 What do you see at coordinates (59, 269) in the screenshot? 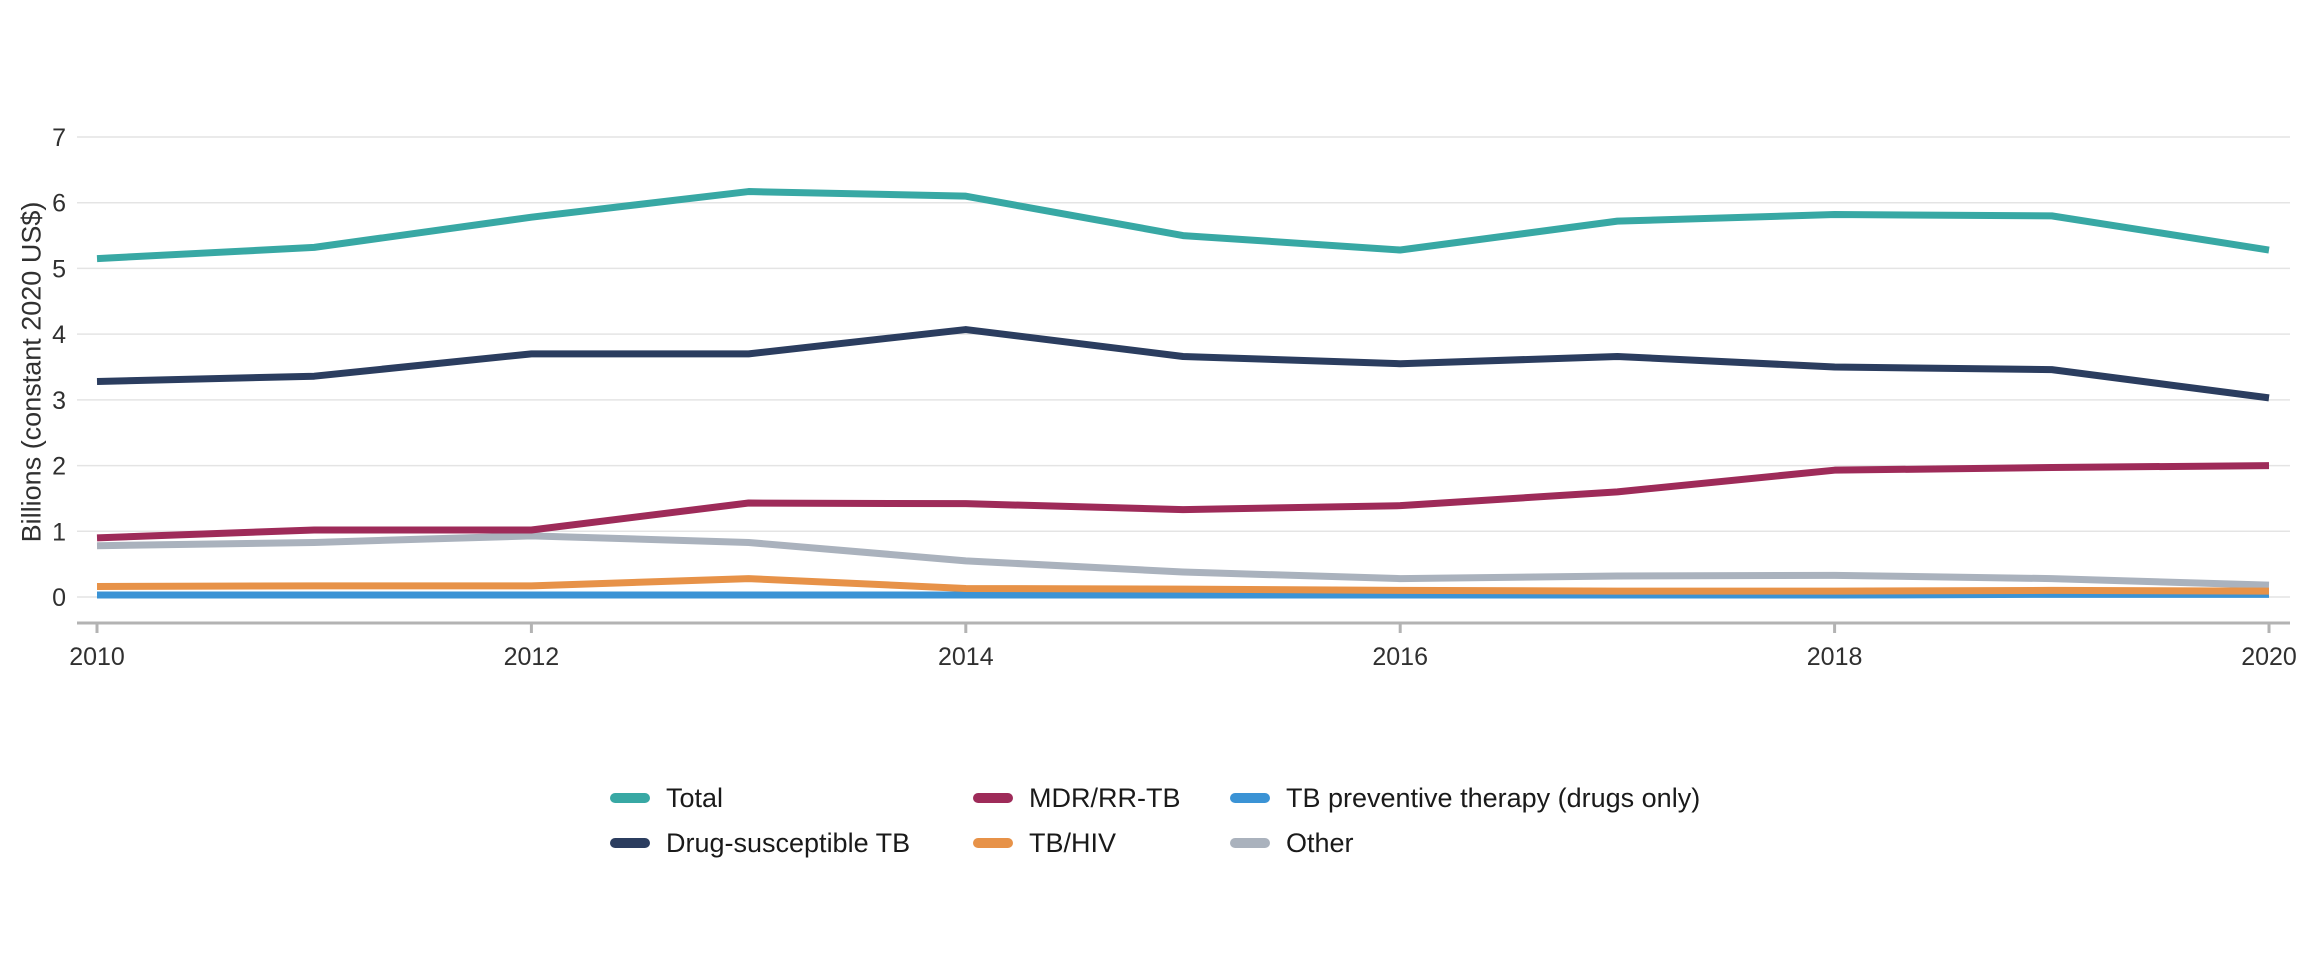
I see `y-tick-label-5: 5` at bounding box center [59, 269].